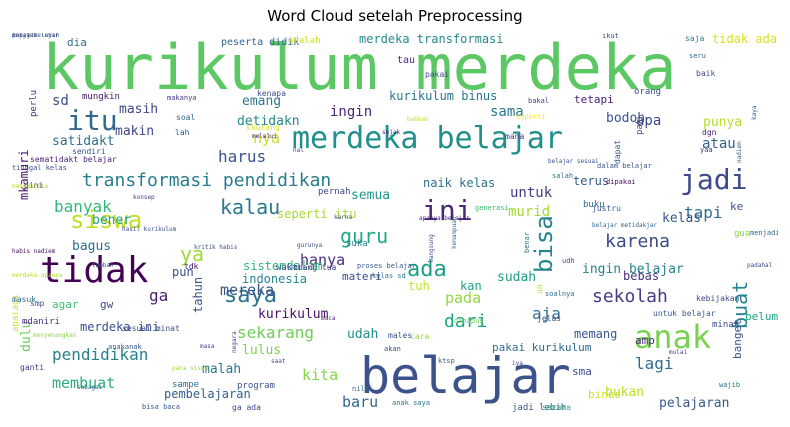  I want to click on word-cloud-word: kelas sd, so click(389, 276).